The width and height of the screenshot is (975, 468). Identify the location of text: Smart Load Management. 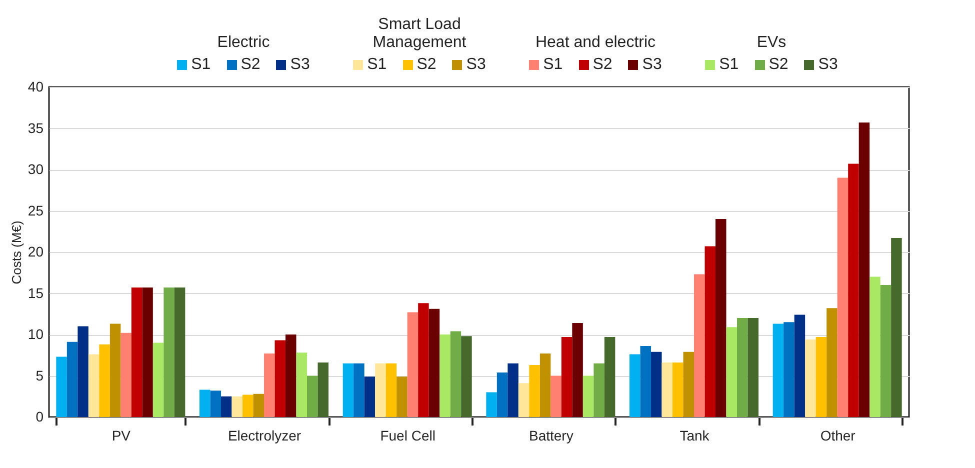
(420, 34).